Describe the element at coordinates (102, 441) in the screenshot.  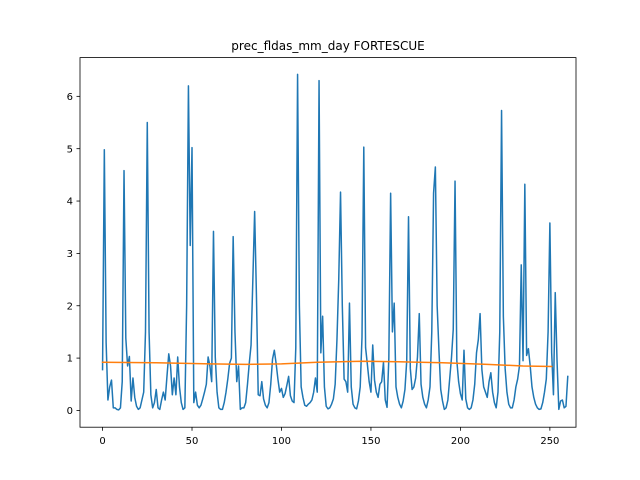
I see `x-tick-label: 0` at that location.